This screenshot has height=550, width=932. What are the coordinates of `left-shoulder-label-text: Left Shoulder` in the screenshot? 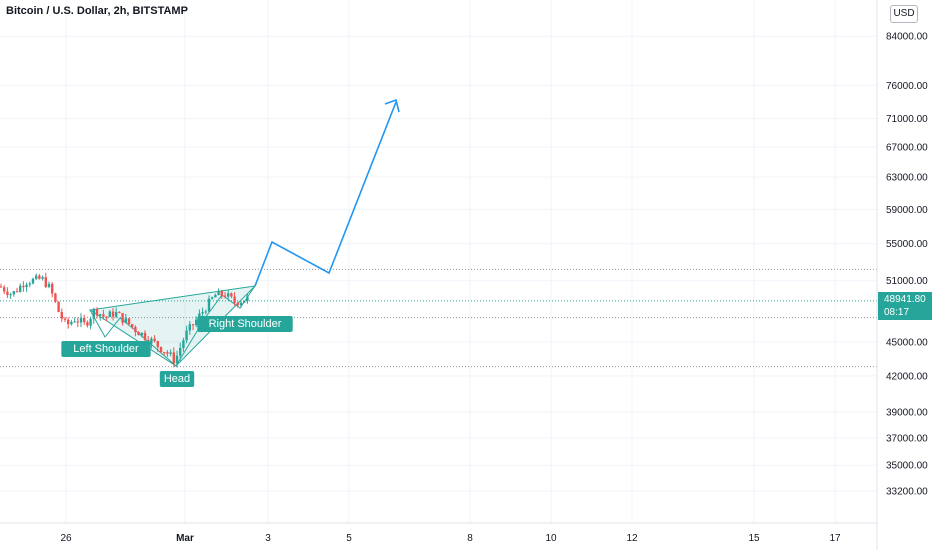 It's located at (106, 349).